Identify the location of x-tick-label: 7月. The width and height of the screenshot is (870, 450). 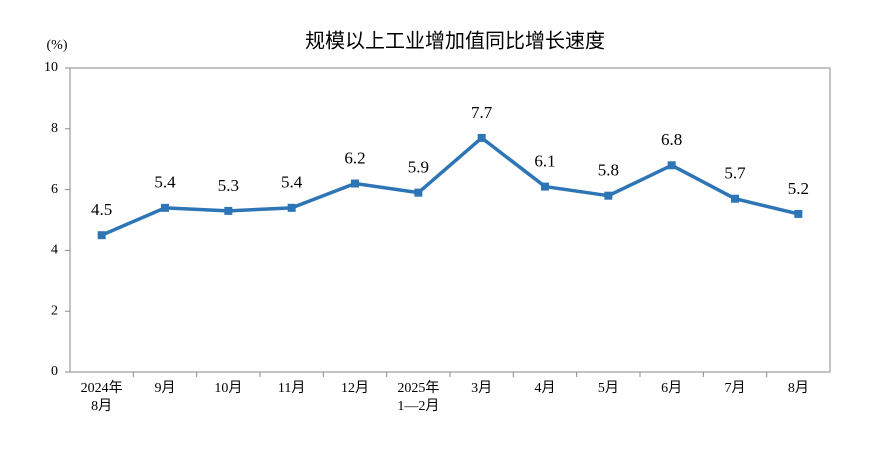
(735, 388).